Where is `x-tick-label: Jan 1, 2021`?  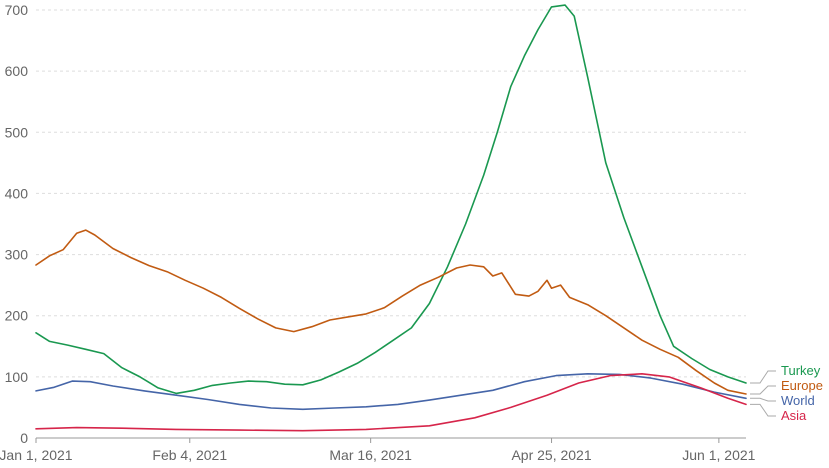
x-tick-label: Jan 1, 2021 is located at coordinates (36, 455).